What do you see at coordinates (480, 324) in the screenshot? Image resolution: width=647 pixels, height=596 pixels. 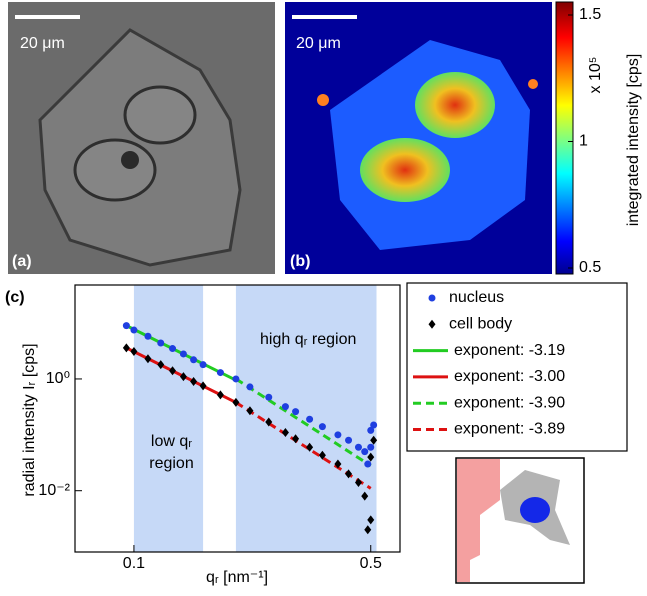 I see `legend-label: cell body` at bounding box center [480, 324].